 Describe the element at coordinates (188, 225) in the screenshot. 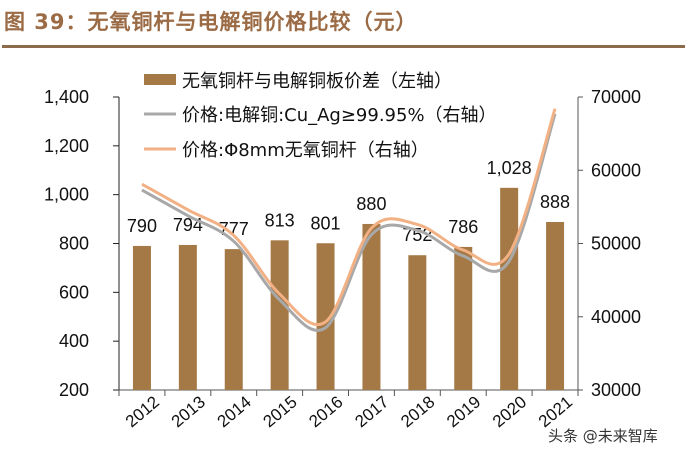

I see `bar-value-label: 794` at that location.